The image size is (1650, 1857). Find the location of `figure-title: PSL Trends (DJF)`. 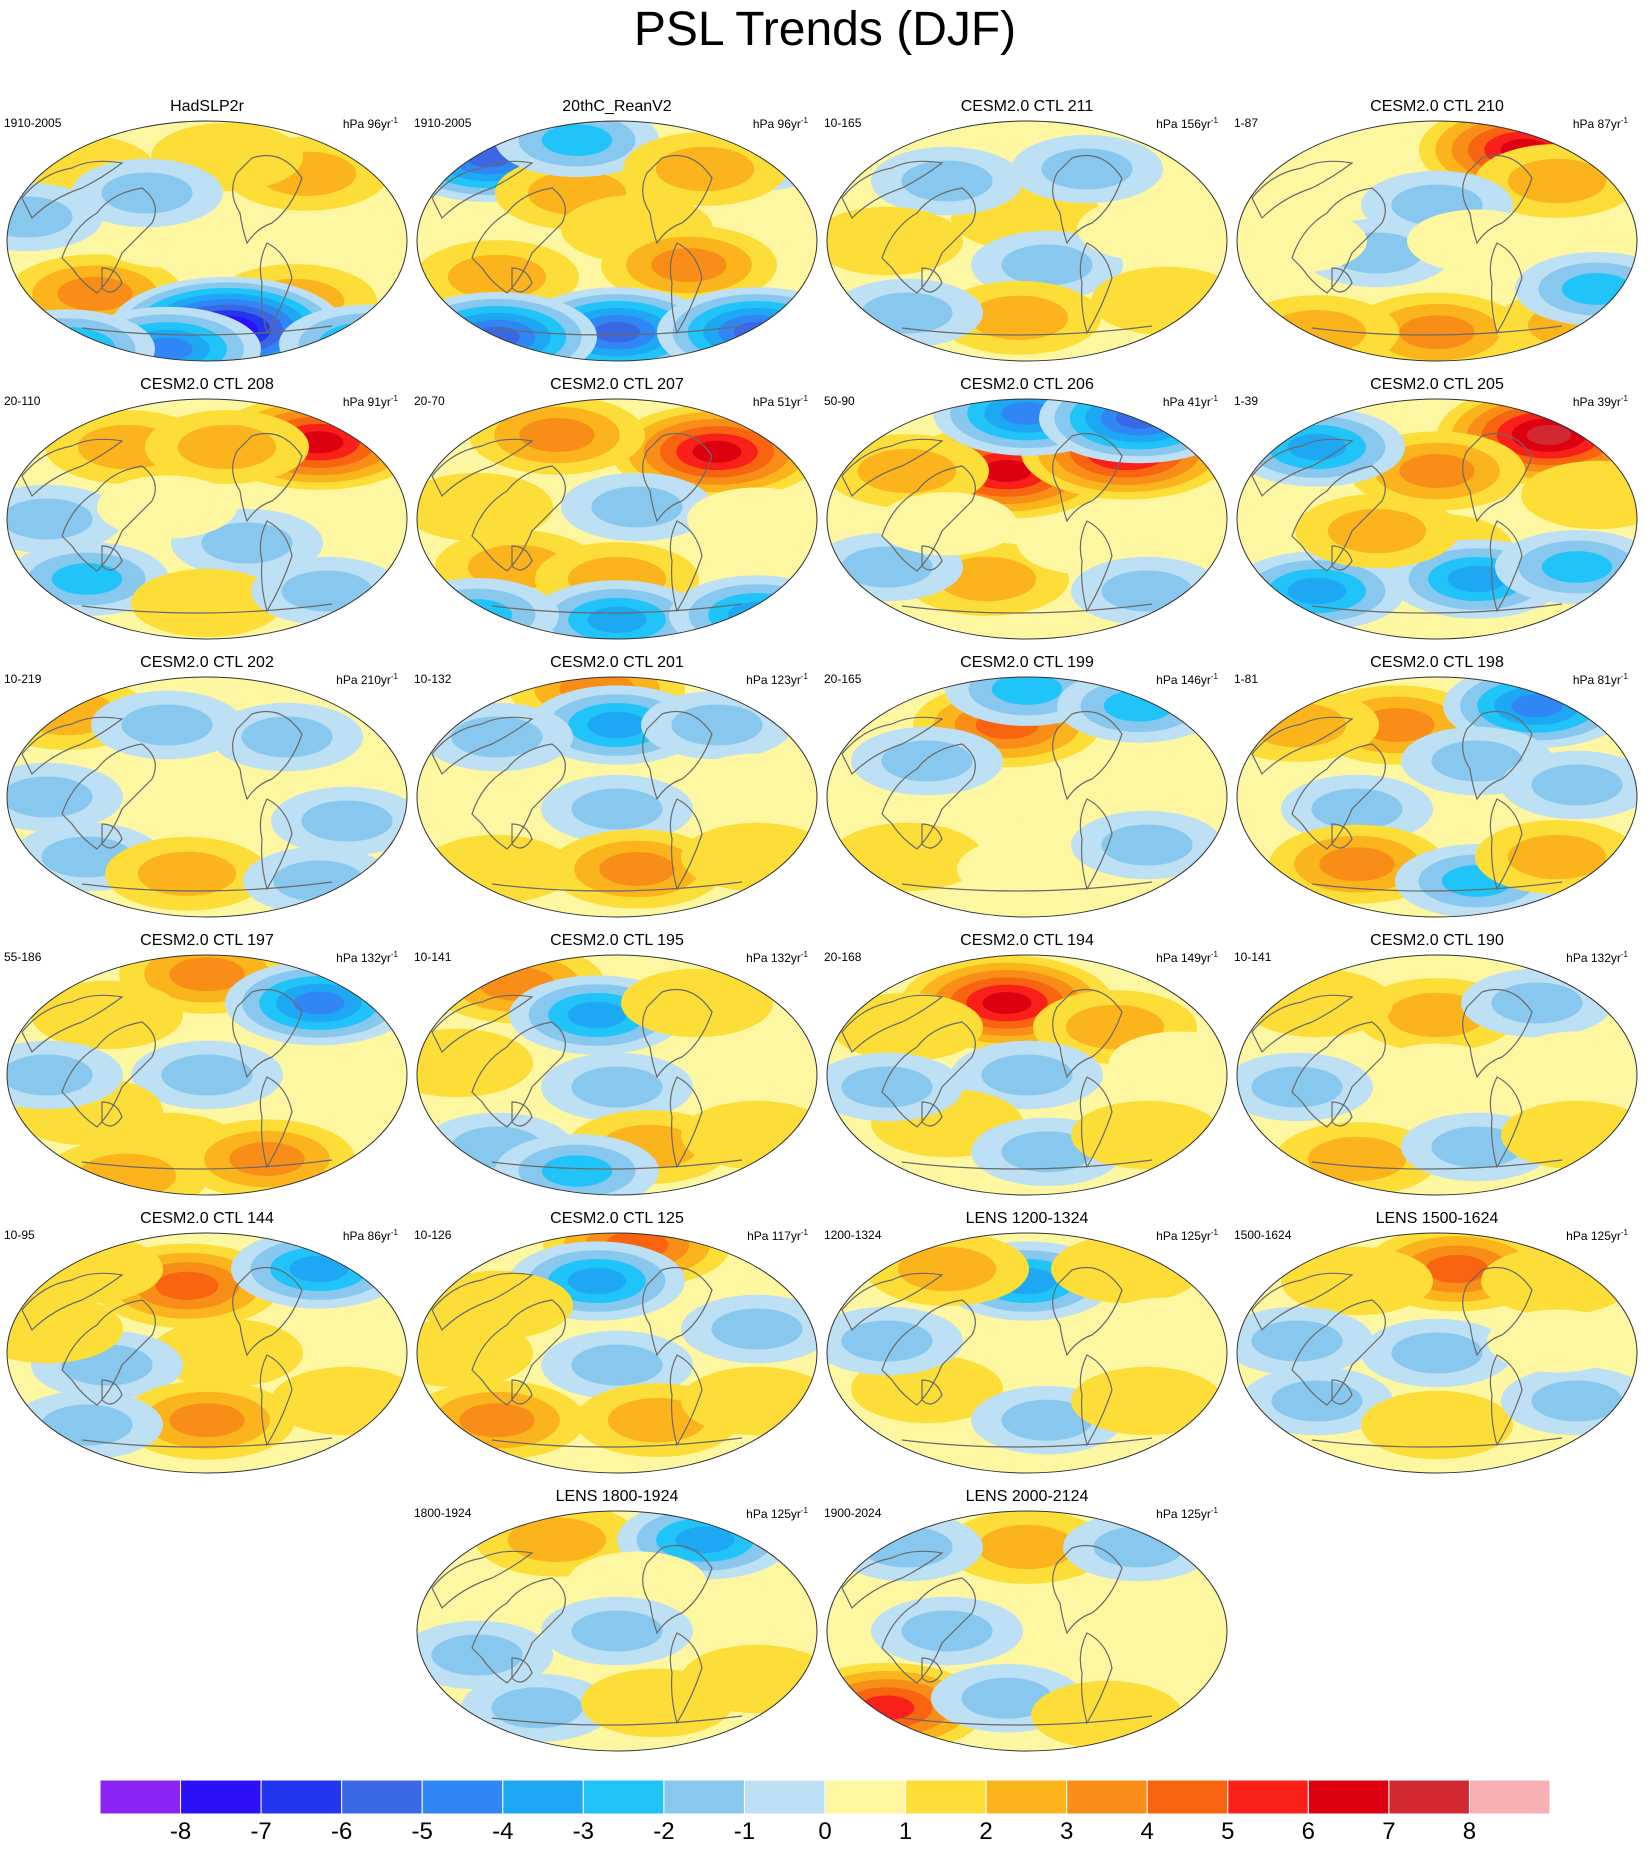

figure-title: PSL Trends (DJF) is located at coordinates (825, 29).